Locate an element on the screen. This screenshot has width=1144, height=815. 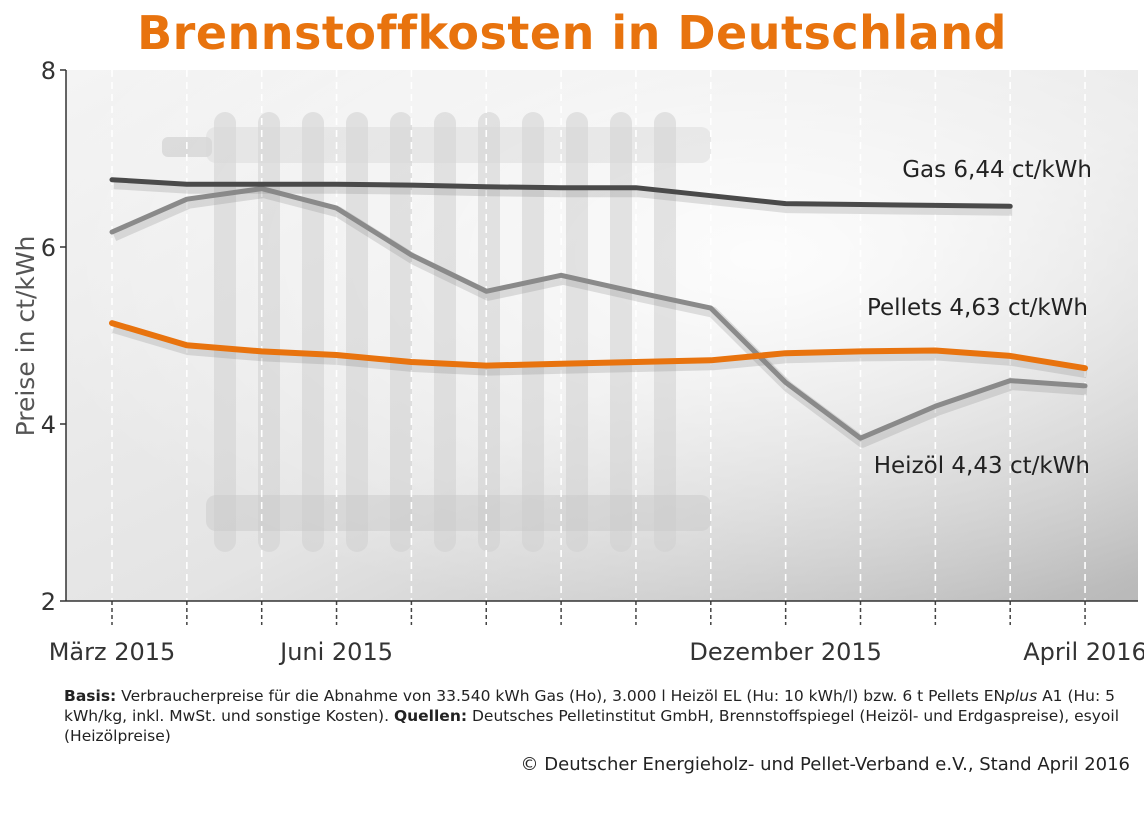
radiator-top-bar is located at coordinates (458, 145).